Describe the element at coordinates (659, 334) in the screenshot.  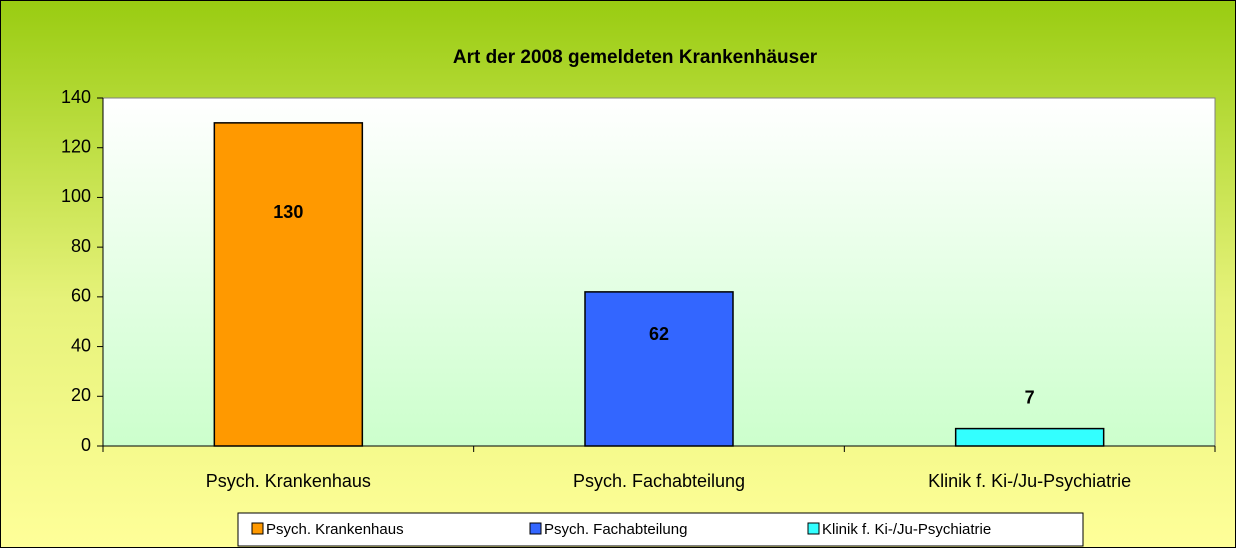
I see `value-label: 62` at that location.